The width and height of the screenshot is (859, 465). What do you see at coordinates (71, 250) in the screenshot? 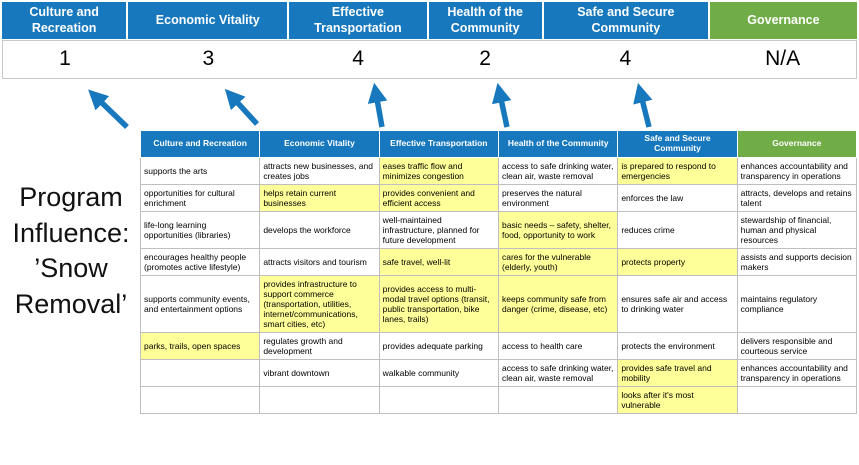
I see `page-title: Program Influence: ’Snow Removal’` at bounding box center [71, 250].